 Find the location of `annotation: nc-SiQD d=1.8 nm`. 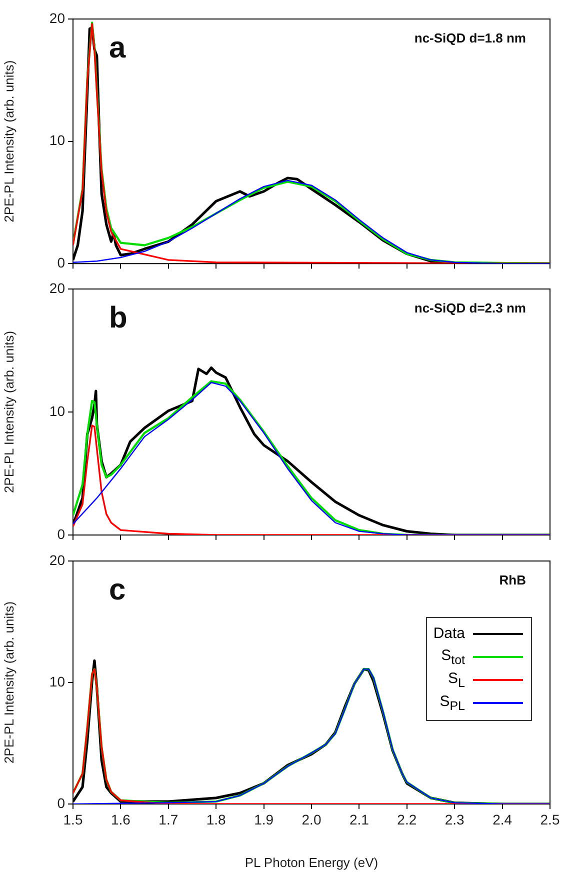

annotation: nc-SiQD d=1.8 nm is located at coordinates (470, 38).